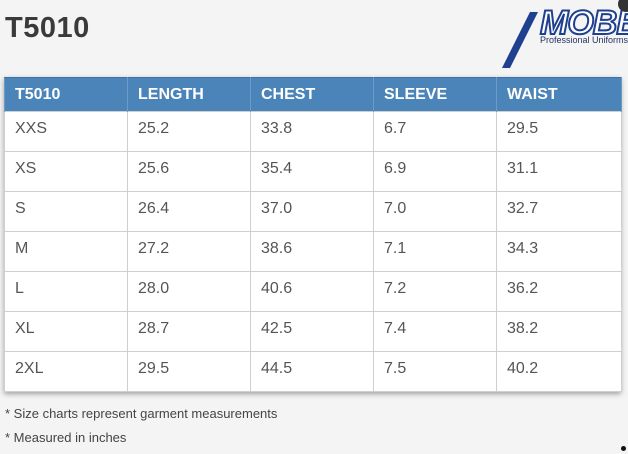  I want to click on table-cell: 6.7, so click(435, 131).